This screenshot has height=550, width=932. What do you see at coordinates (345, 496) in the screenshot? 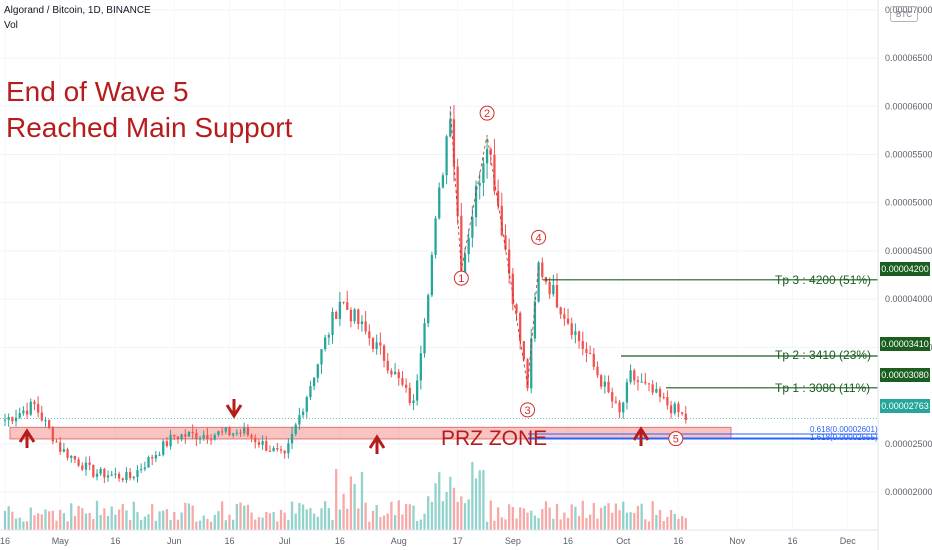
I see `volume-layer` at bounding box center [345, 496].